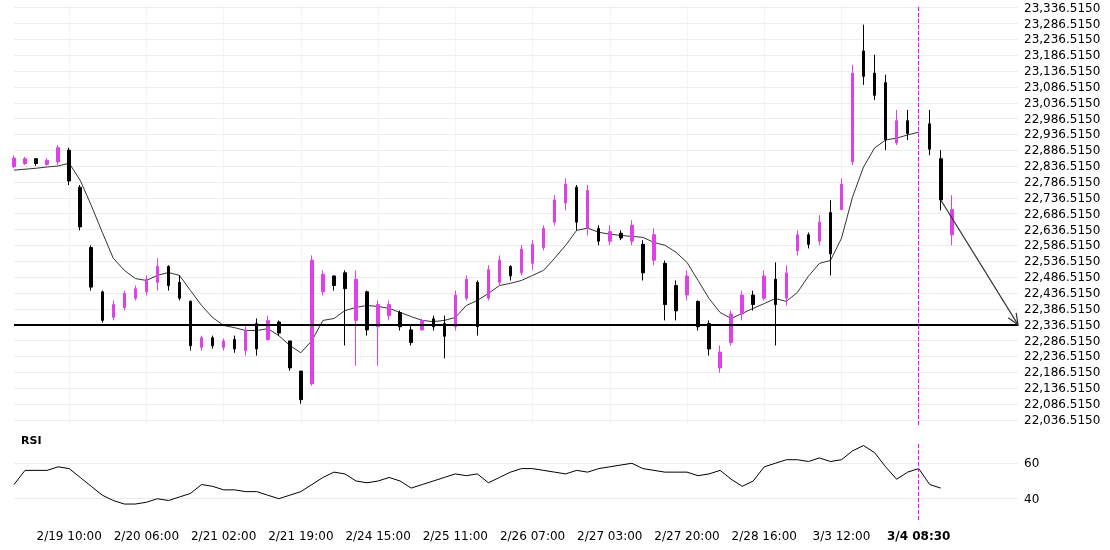 This screenshot has width=1110, height=550. I want to click on x-tick-label: 2/24 15:00, so click(378, 536).